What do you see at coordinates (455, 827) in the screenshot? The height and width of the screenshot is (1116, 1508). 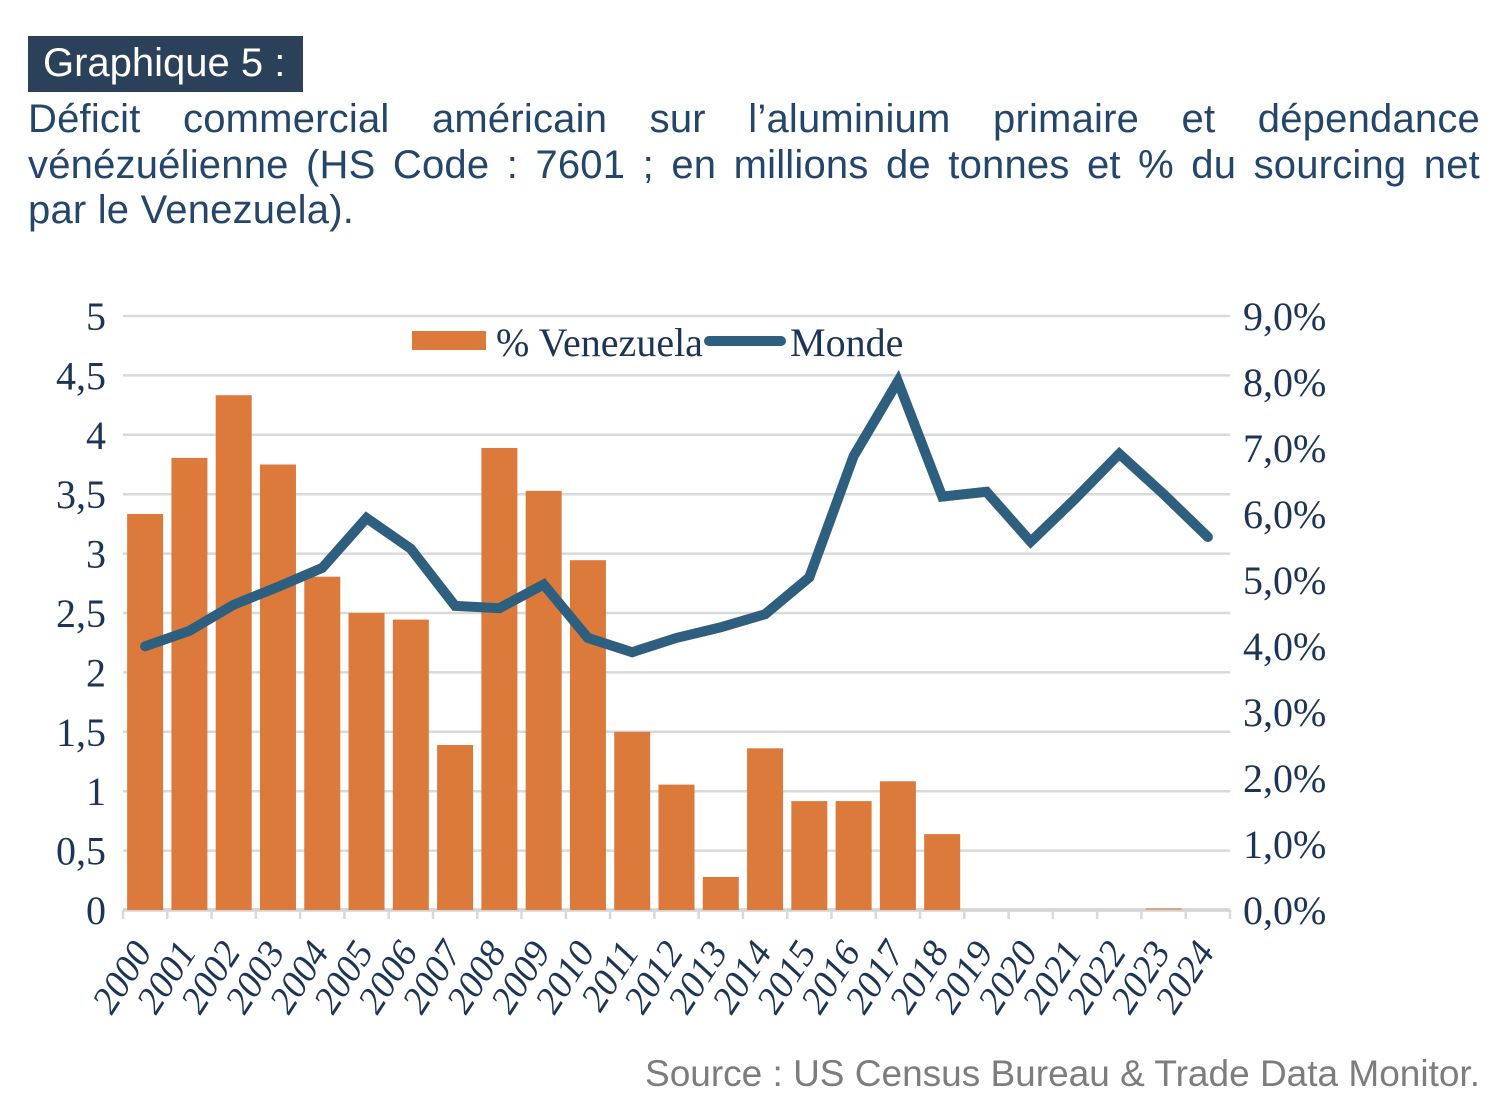 I see `bar-2007` at bounding box center [455, 827].